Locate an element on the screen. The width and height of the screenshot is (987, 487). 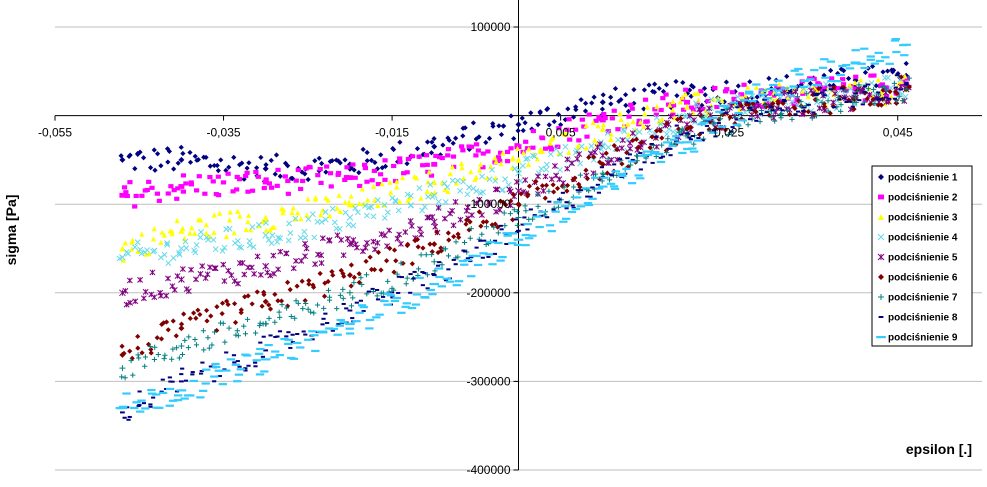
legend-item-4: podciśnienie 4 is located at coordinates (917, 238).